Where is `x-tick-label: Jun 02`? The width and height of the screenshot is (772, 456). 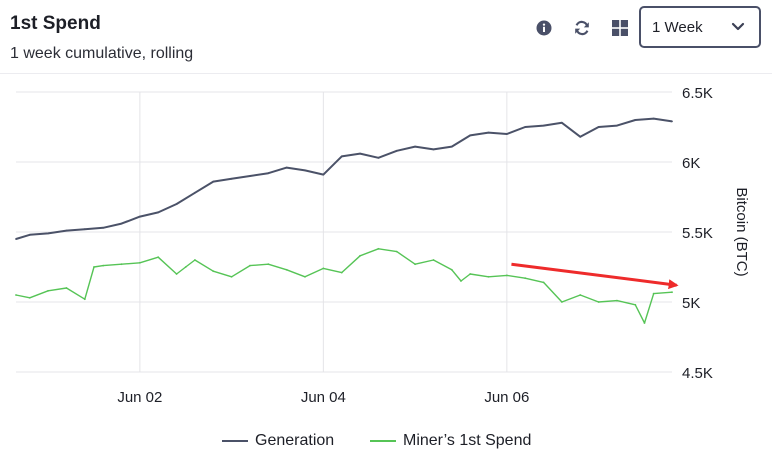 x-tick-label: Jun 02 is located at coordinates (139, 397).